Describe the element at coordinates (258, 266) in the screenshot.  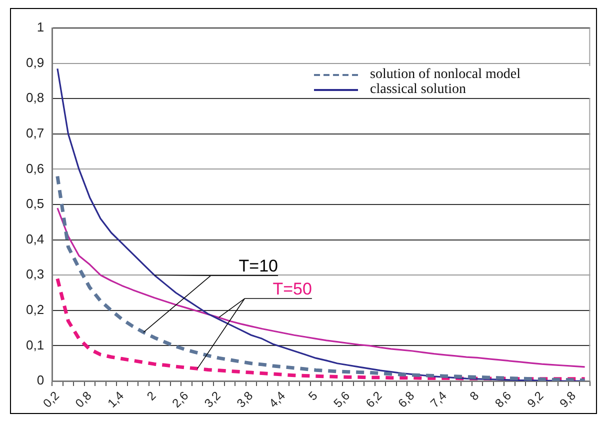
I see `annotation: T=10` at that location.